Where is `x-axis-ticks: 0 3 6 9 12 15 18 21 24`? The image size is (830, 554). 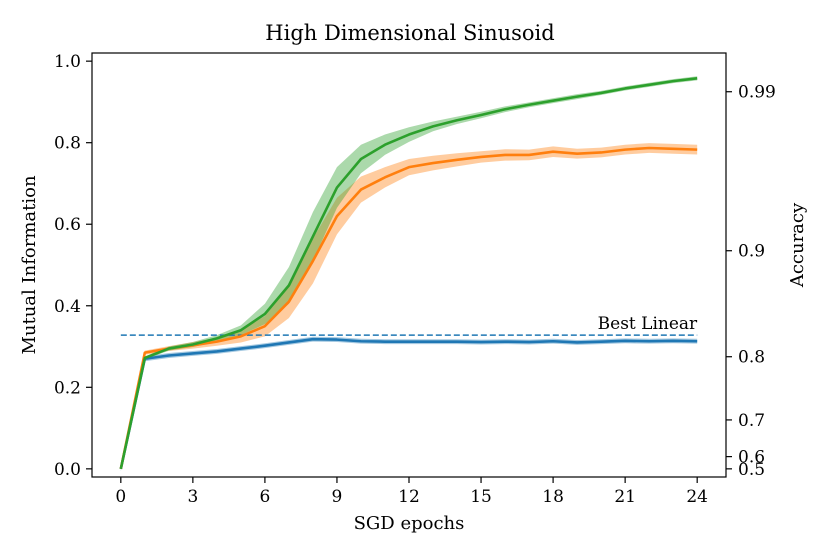 x-axis-ticks: 0 3 6 9 12 15 18 21 24 is located at coordinates (411, 492).